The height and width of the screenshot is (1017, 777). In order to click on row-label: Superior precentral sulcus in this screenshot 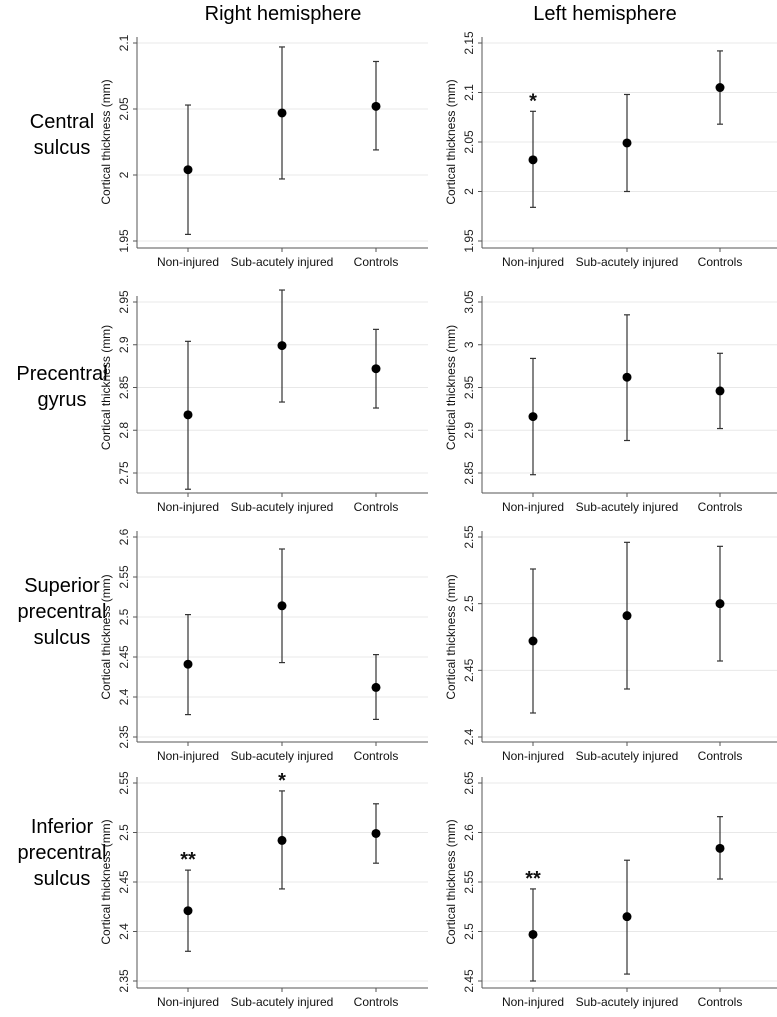, I will do `click(62, 612)`.